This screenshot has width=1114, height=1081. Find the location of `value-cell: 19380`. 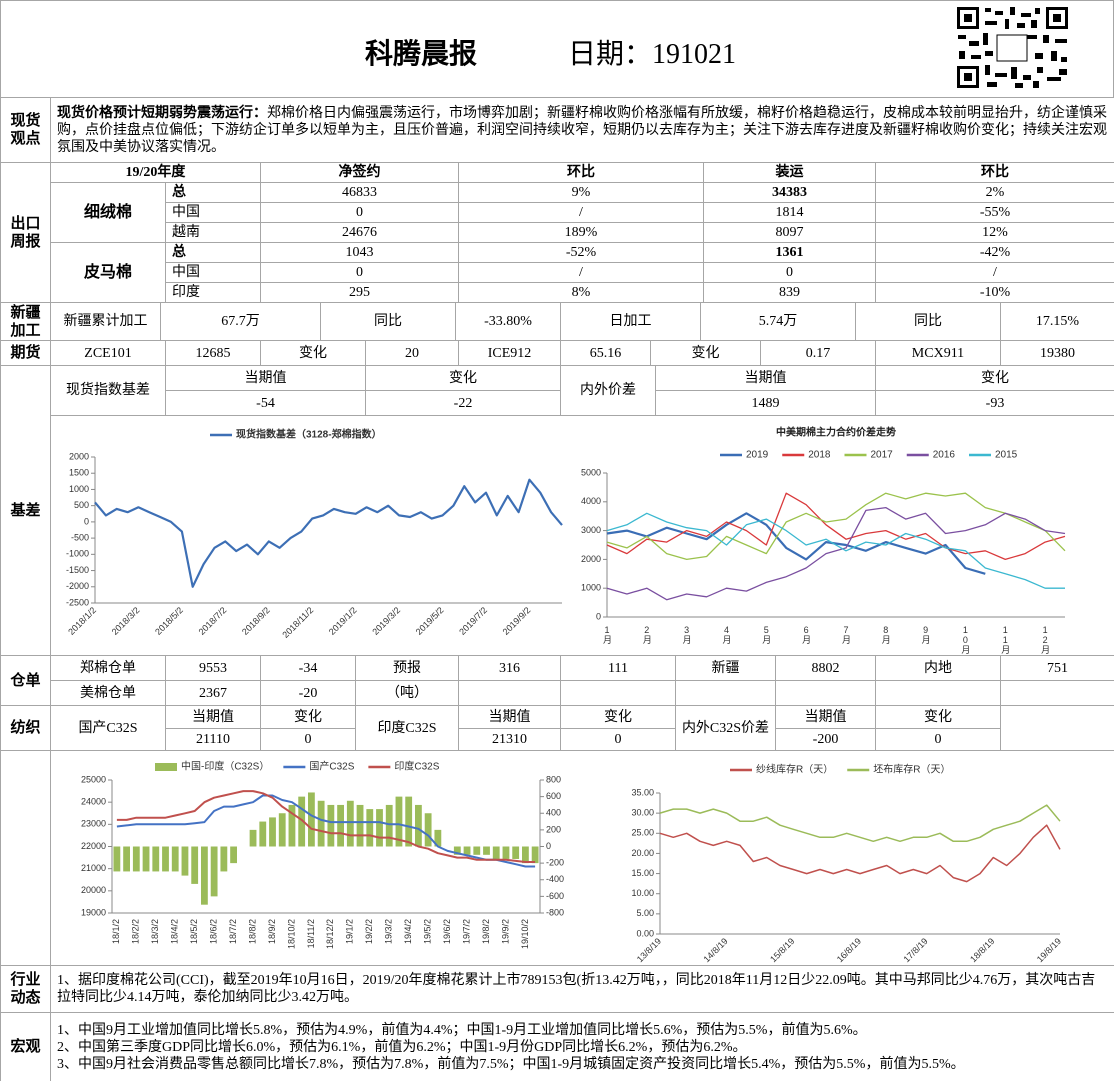

value-cell: 19380 is located at coordinates (1057, 353).